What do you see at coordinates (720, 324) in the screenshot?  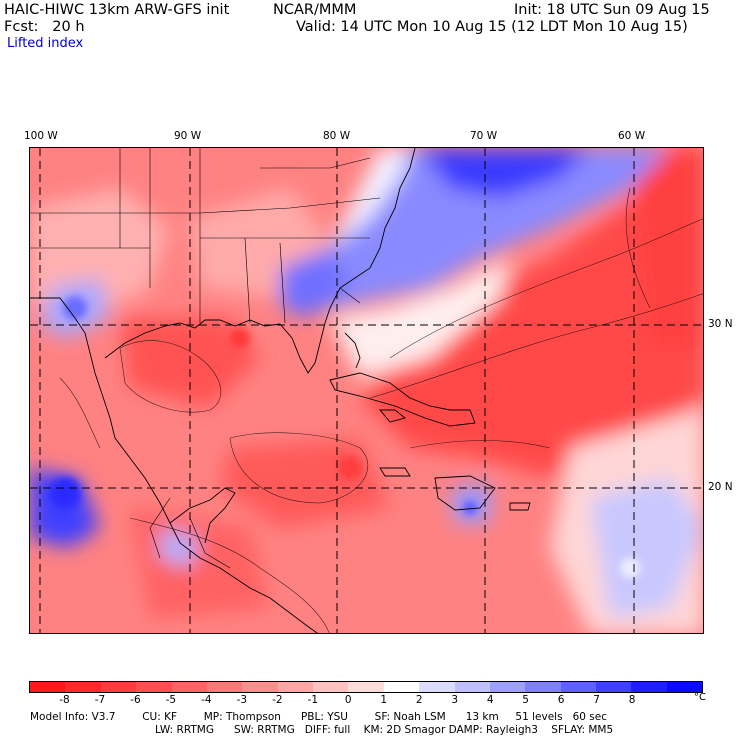 I see `lat-label-30n: 30 N` at bounding box center [720, 324].